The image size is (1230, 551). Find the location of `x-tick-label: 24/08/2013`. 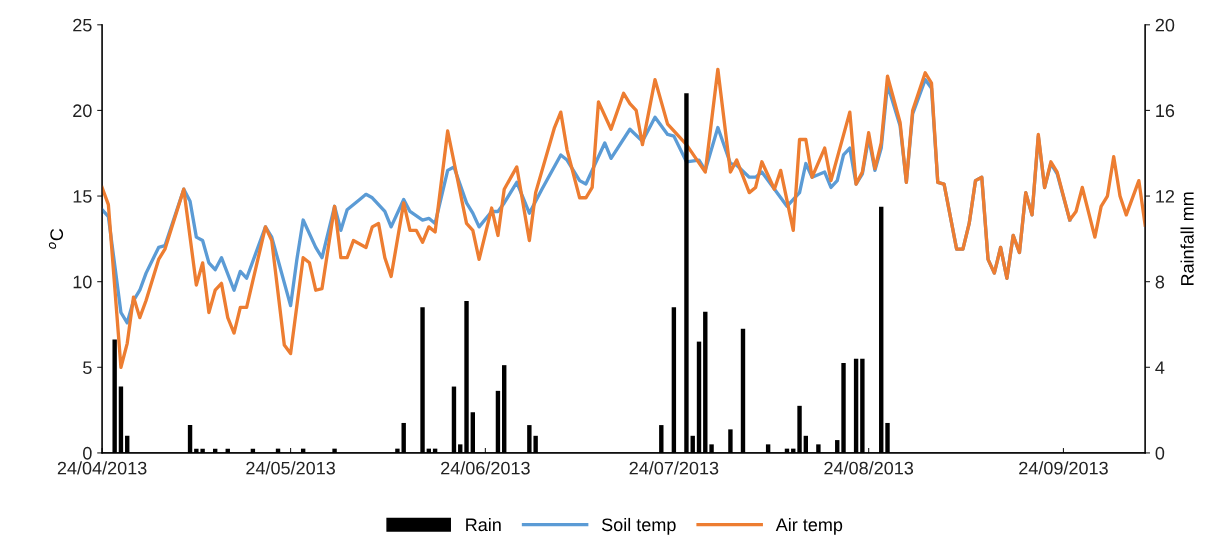

x-tick-label: 24/08/2013 is located at coordinates (869, 468).